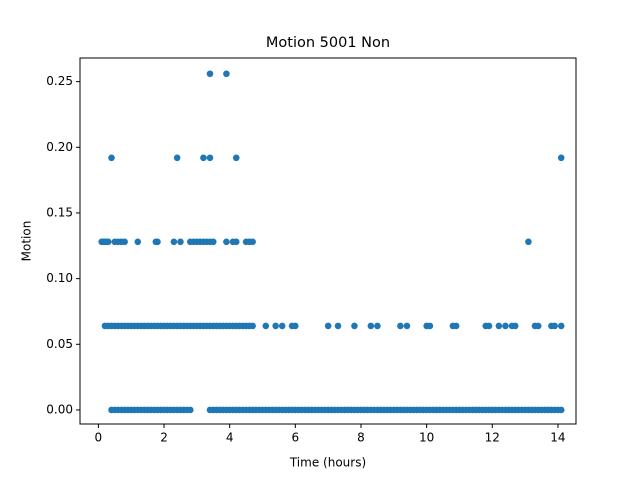 The height and width of the screenshot is (480, 640). I want to click on y-tick-label: 0.10, so click(59, 278).